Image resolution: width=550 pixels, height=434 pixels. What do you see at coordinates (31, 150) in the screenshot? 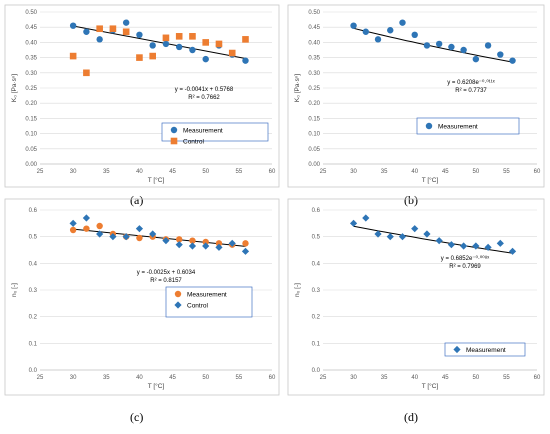
I see `y-tick-label: 0.05` at bounding box center [31, 150].